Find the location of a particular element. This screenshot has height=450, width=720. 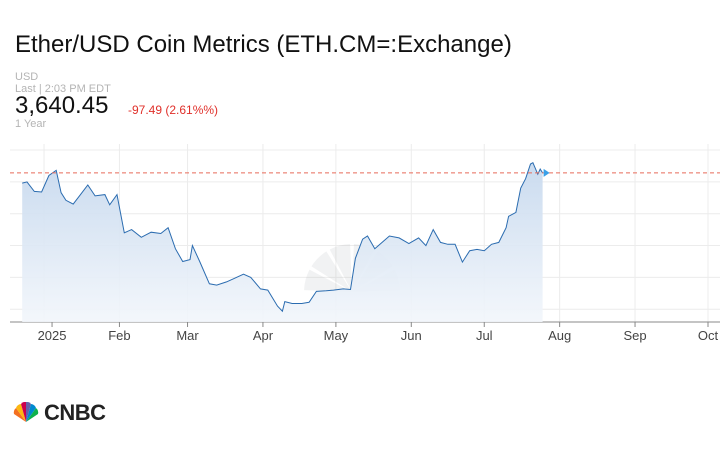

x-tick-label: Aug is located at coordinates (559, 335).